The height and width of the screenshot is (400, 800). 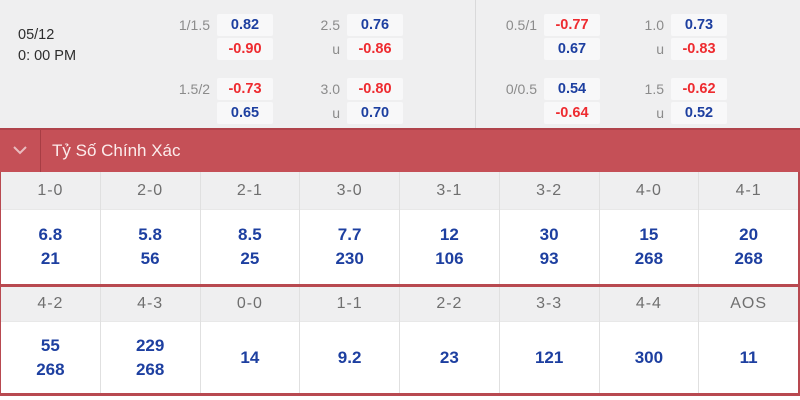 I want to click on odds-value-button: -0.64, so click(x=572, y=113).